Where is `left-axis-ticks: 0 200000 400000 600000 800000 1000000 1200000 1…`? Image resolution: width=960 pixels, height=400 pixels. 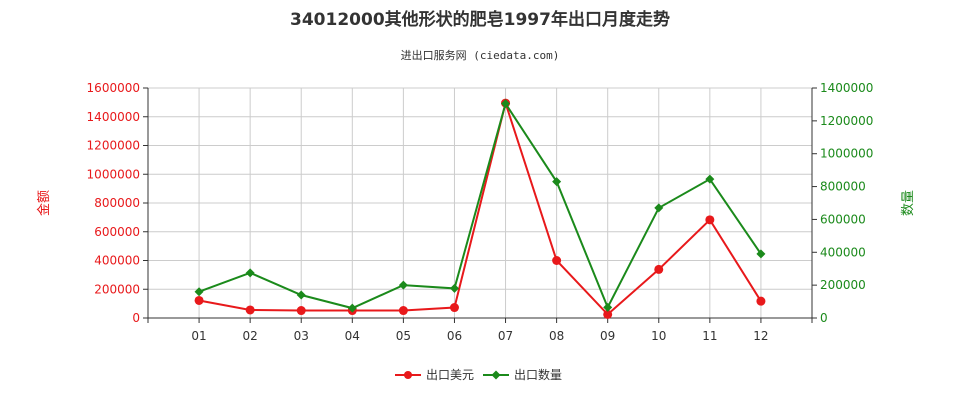 left-axis-ticks: 0 200000 400000 600000 800000 1000000 1200000 1… is located at coordinates (117, 203).